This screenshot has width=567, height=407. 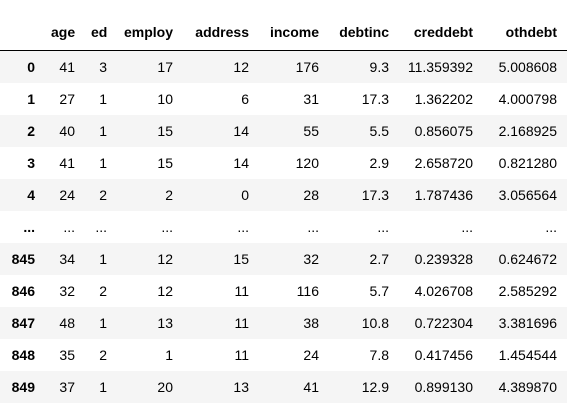 What do you see at coordinates (311, 131) in the screenshot?
I see `table-cell-income: 55` at bounding box center [311, 131].